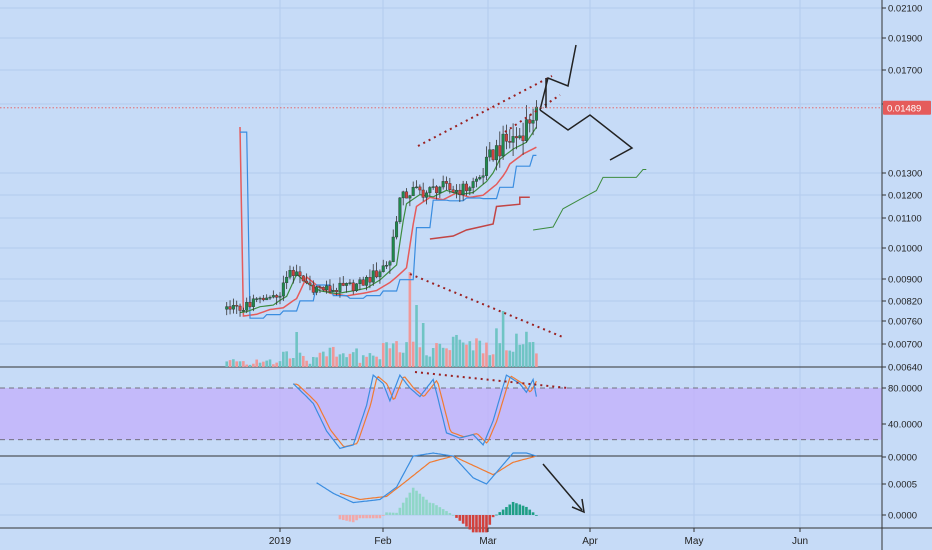 This screenshot has width=932, height=550. What do you see at coordinates (905, 345) in the screenshot?
I see `price-tick-label: 0.00700` at bounding box center [905, 345].